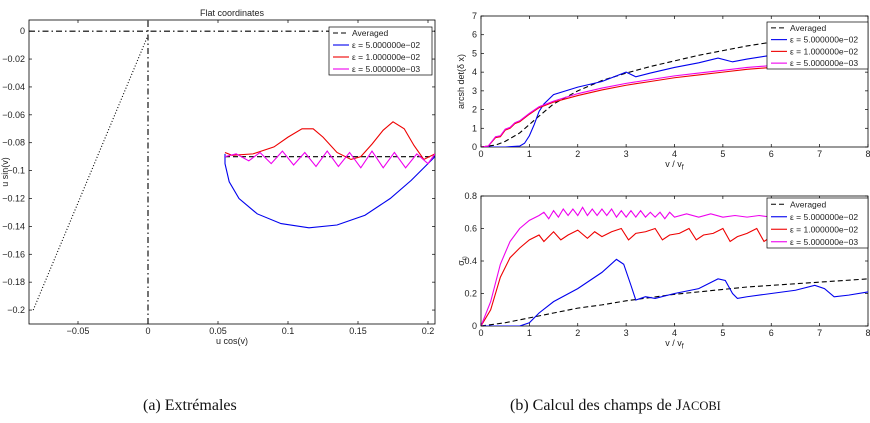  I want to click on extremales-ytick-label: −0.2, so click(16, 310).